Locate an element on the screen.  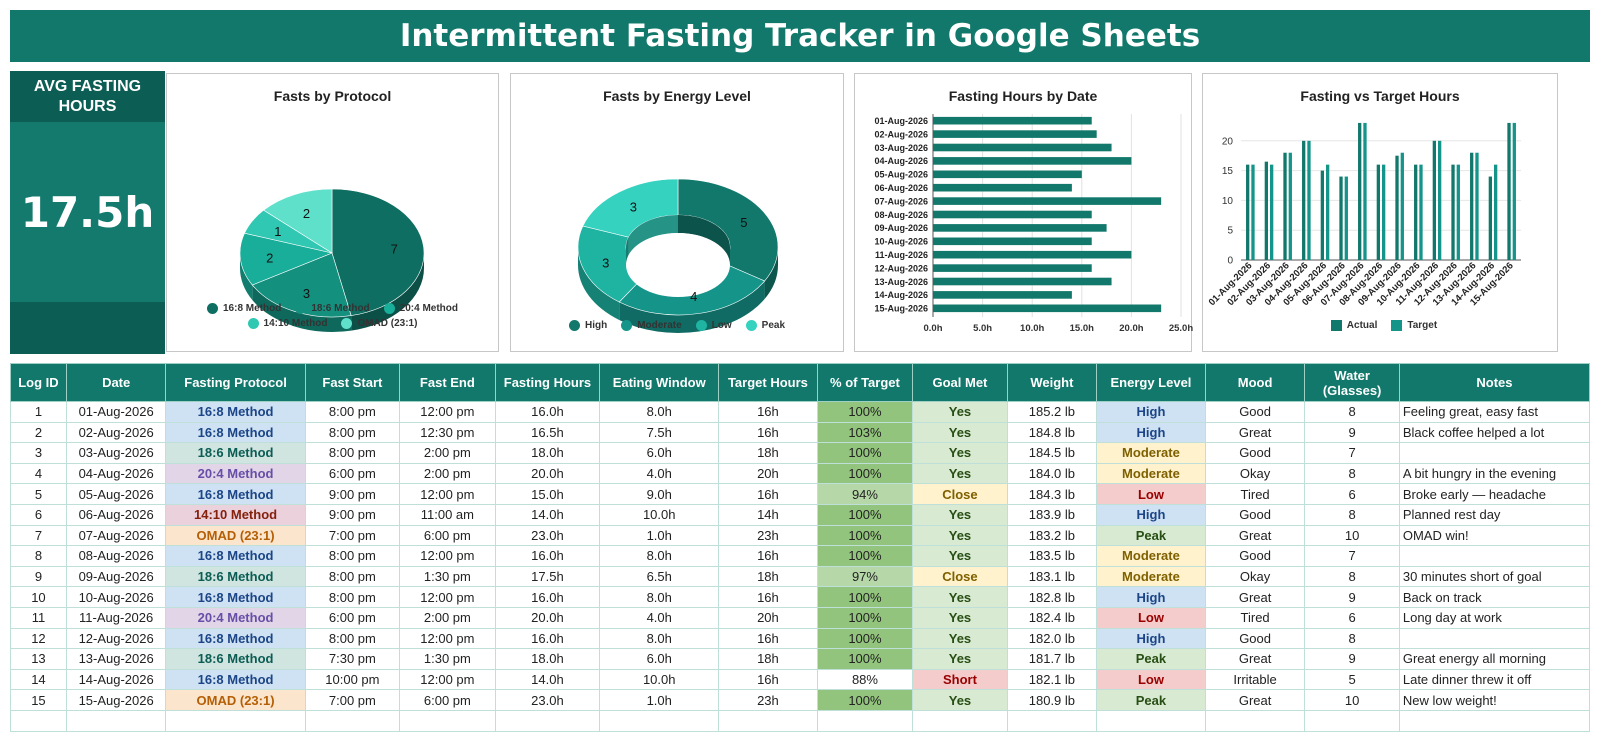
energy-cell: Peak is located at coordinates (1151, 700).